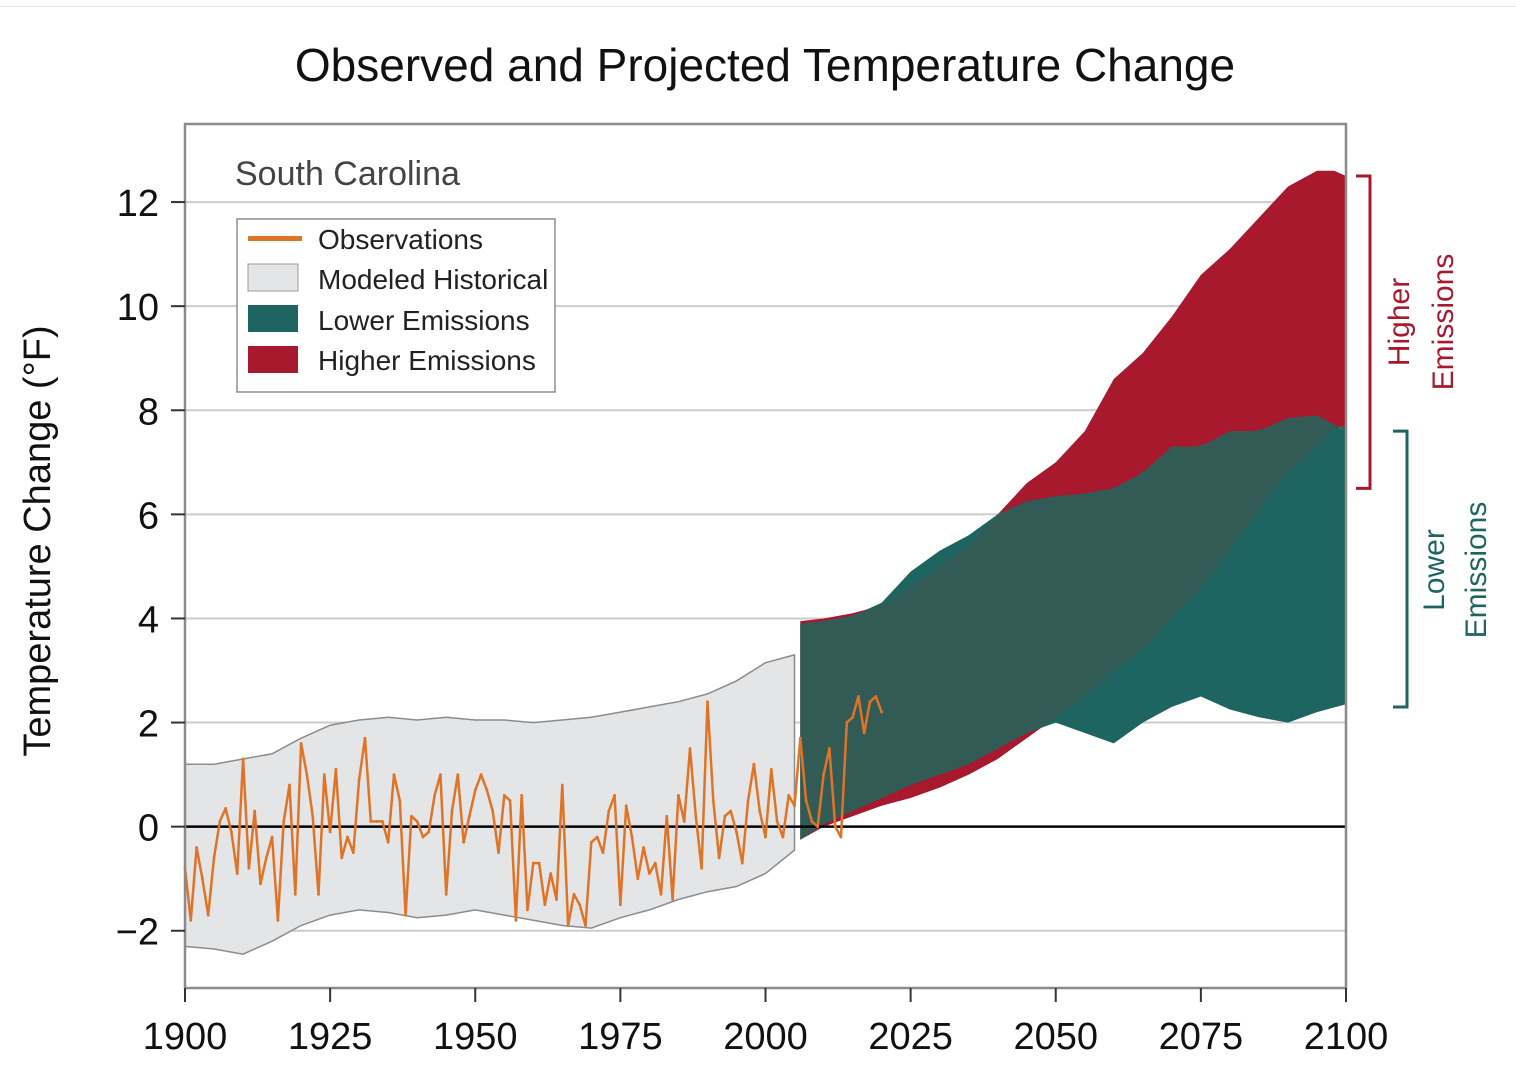 The width and height of the screenshot is (1516, 1090). What do you see at coordinates (273, 359) in the screenshot?
I see `legend-swatch-higher-emissions` at bounding box center [273, 359].